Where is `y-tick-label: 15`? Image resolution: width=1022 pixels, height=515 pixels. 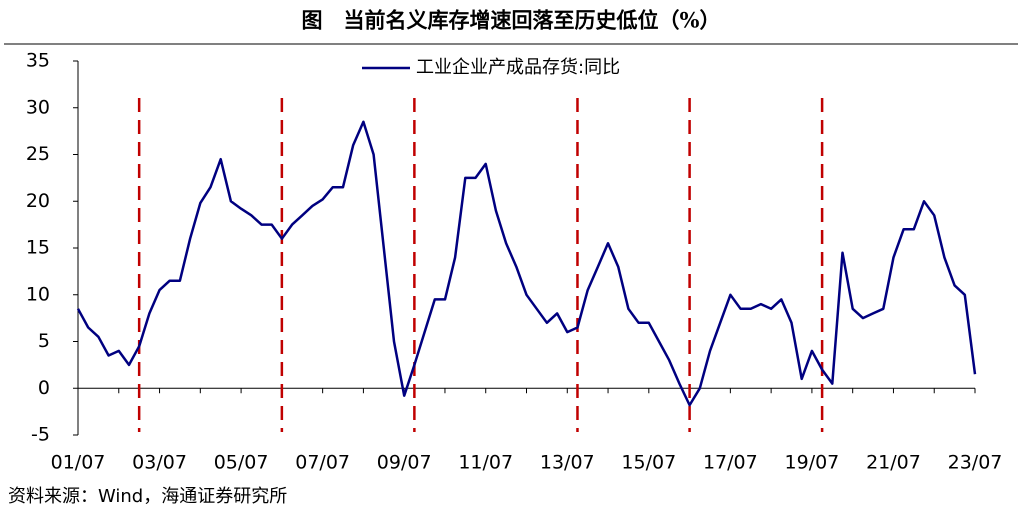 y-tick-label: 15 is located at coordinates (38, 248).